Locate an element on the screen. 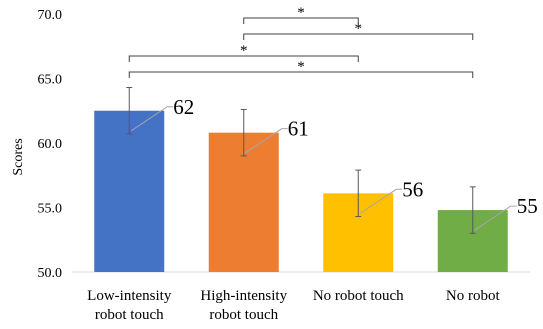  data-label: 61 is located at coordinates (298, 129).